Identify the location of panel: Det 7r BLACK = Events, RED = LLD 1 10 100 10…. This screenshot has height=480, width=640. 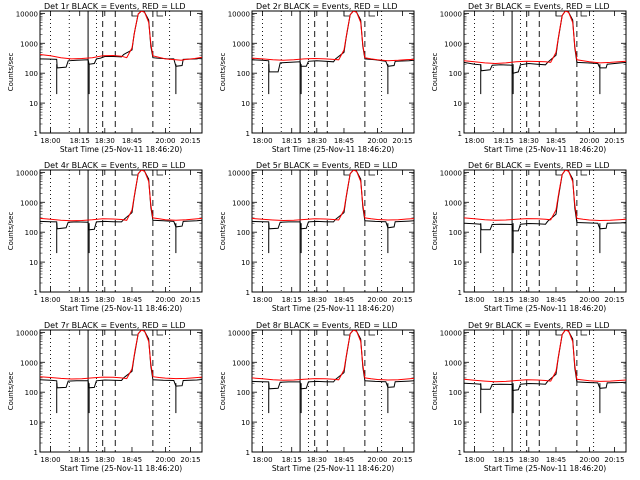
(105, 397).